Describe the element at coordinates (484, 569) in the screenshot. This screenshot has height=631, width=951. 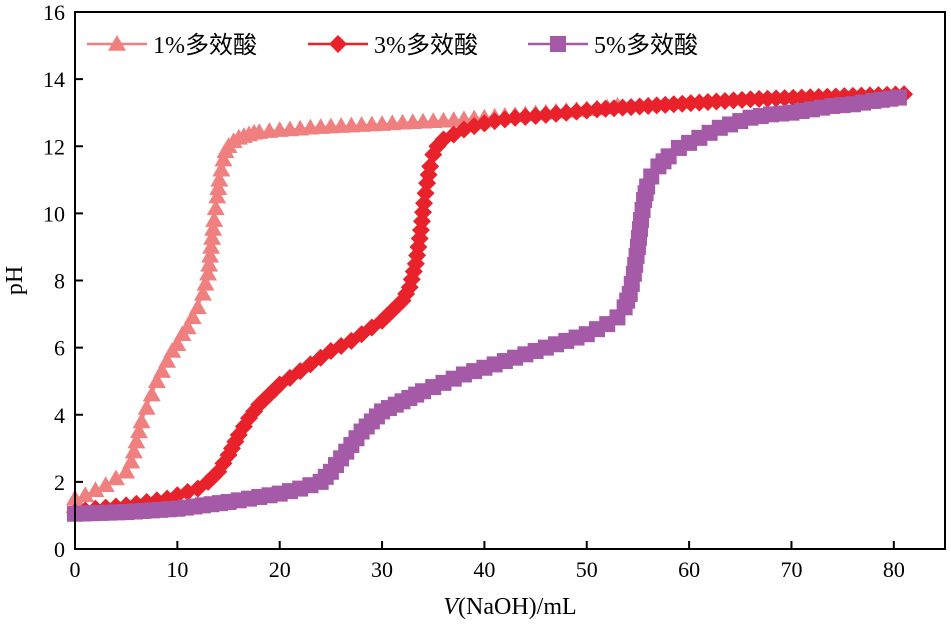
I see `x-tick-label: 40` at that location.